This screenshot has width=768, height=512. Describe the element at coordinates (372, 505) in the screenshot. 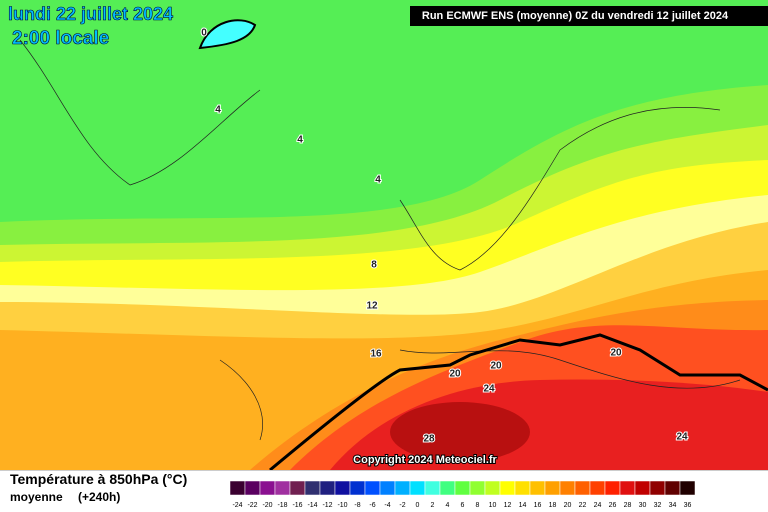

I see `colorbar-label: -6` at that location.